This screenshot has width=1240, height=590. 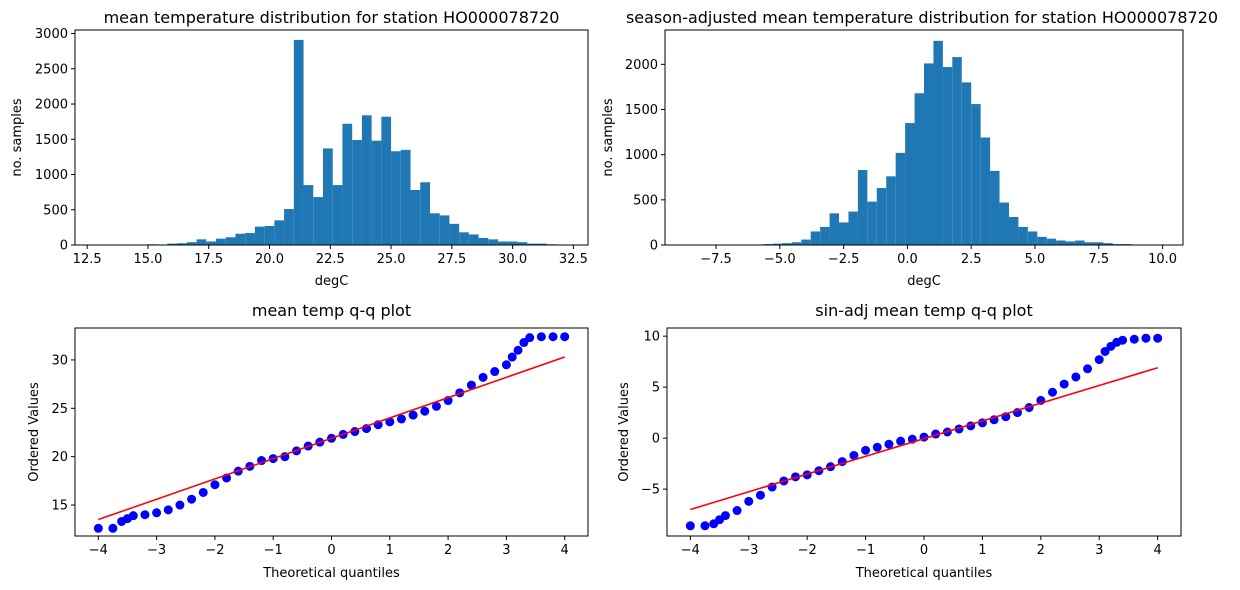 I want to click on adjusted-histogram-ytick-label: 500, so click(x=645, y=200).